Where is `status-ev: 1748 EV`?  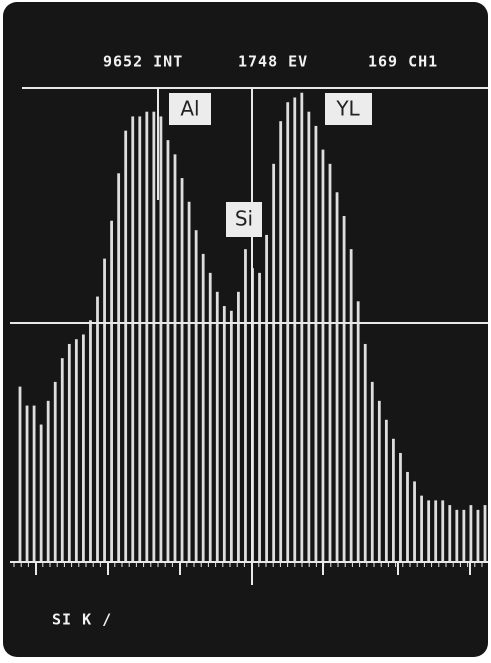 status-ev: 1748 EV is located at coordinates (273, 62).